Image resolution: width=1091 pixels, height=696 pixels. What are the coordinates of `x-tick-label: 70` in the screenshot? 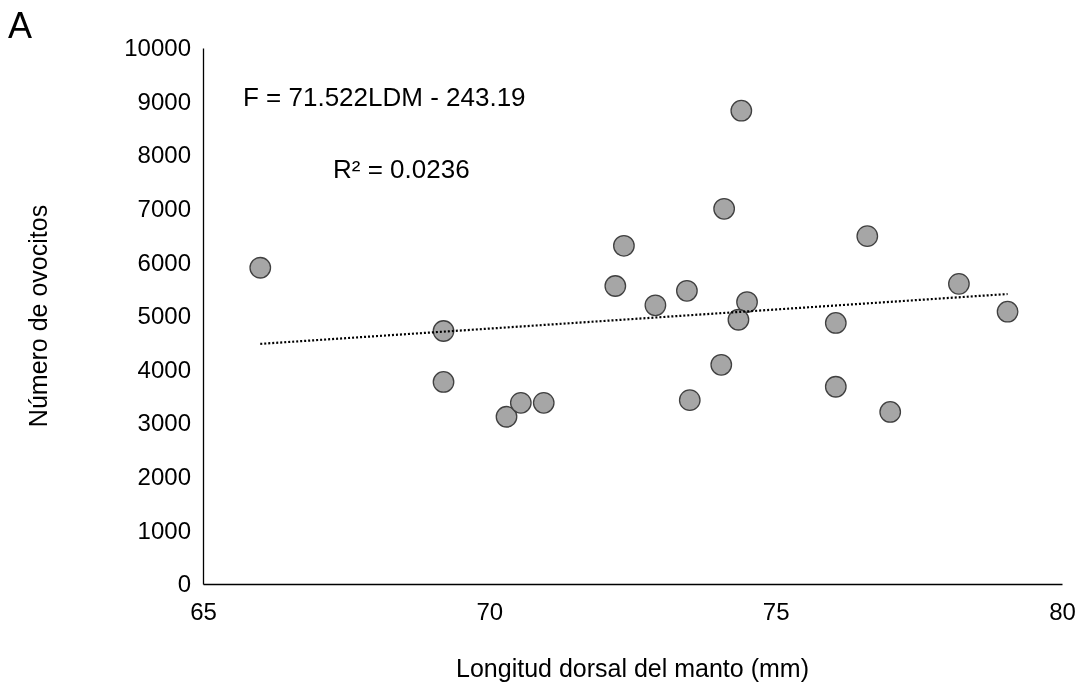 It's located at (490, 611).